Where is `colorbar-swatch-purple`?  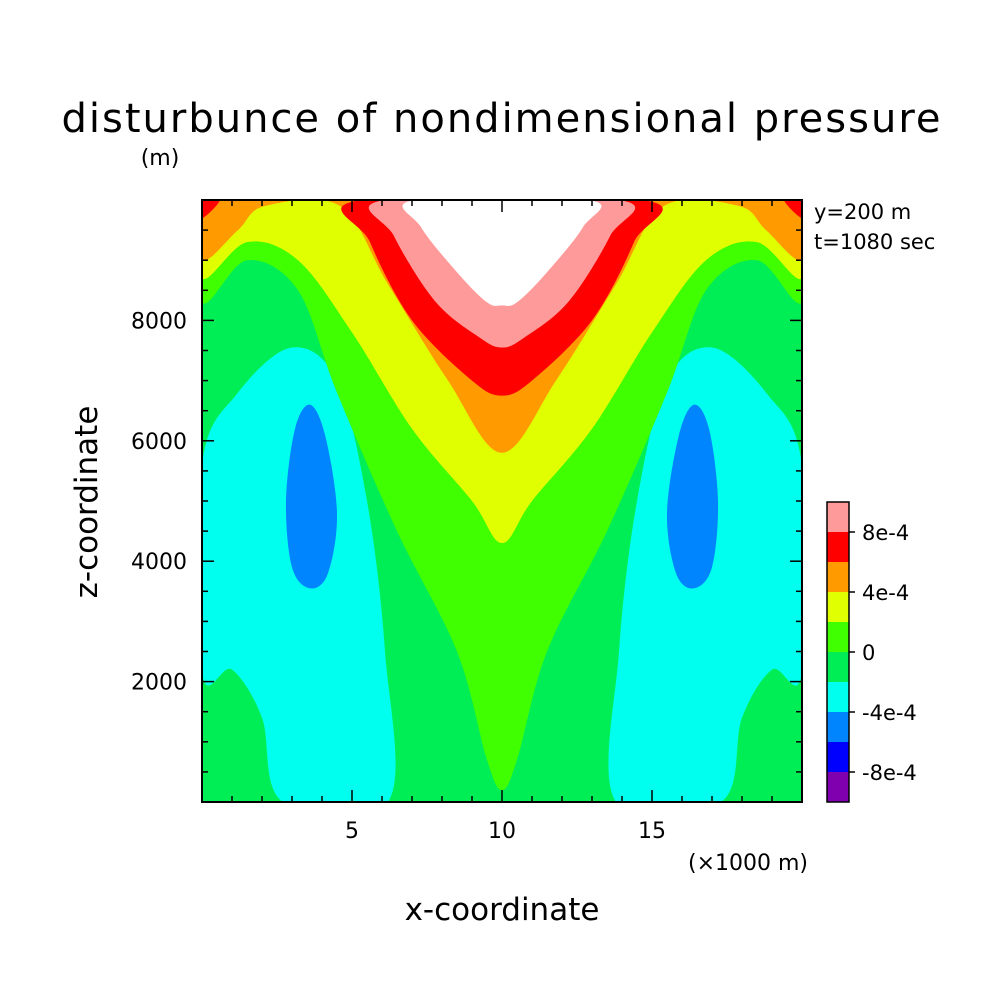
colorbar-swatch-purple is located at coordinates (838, 787).